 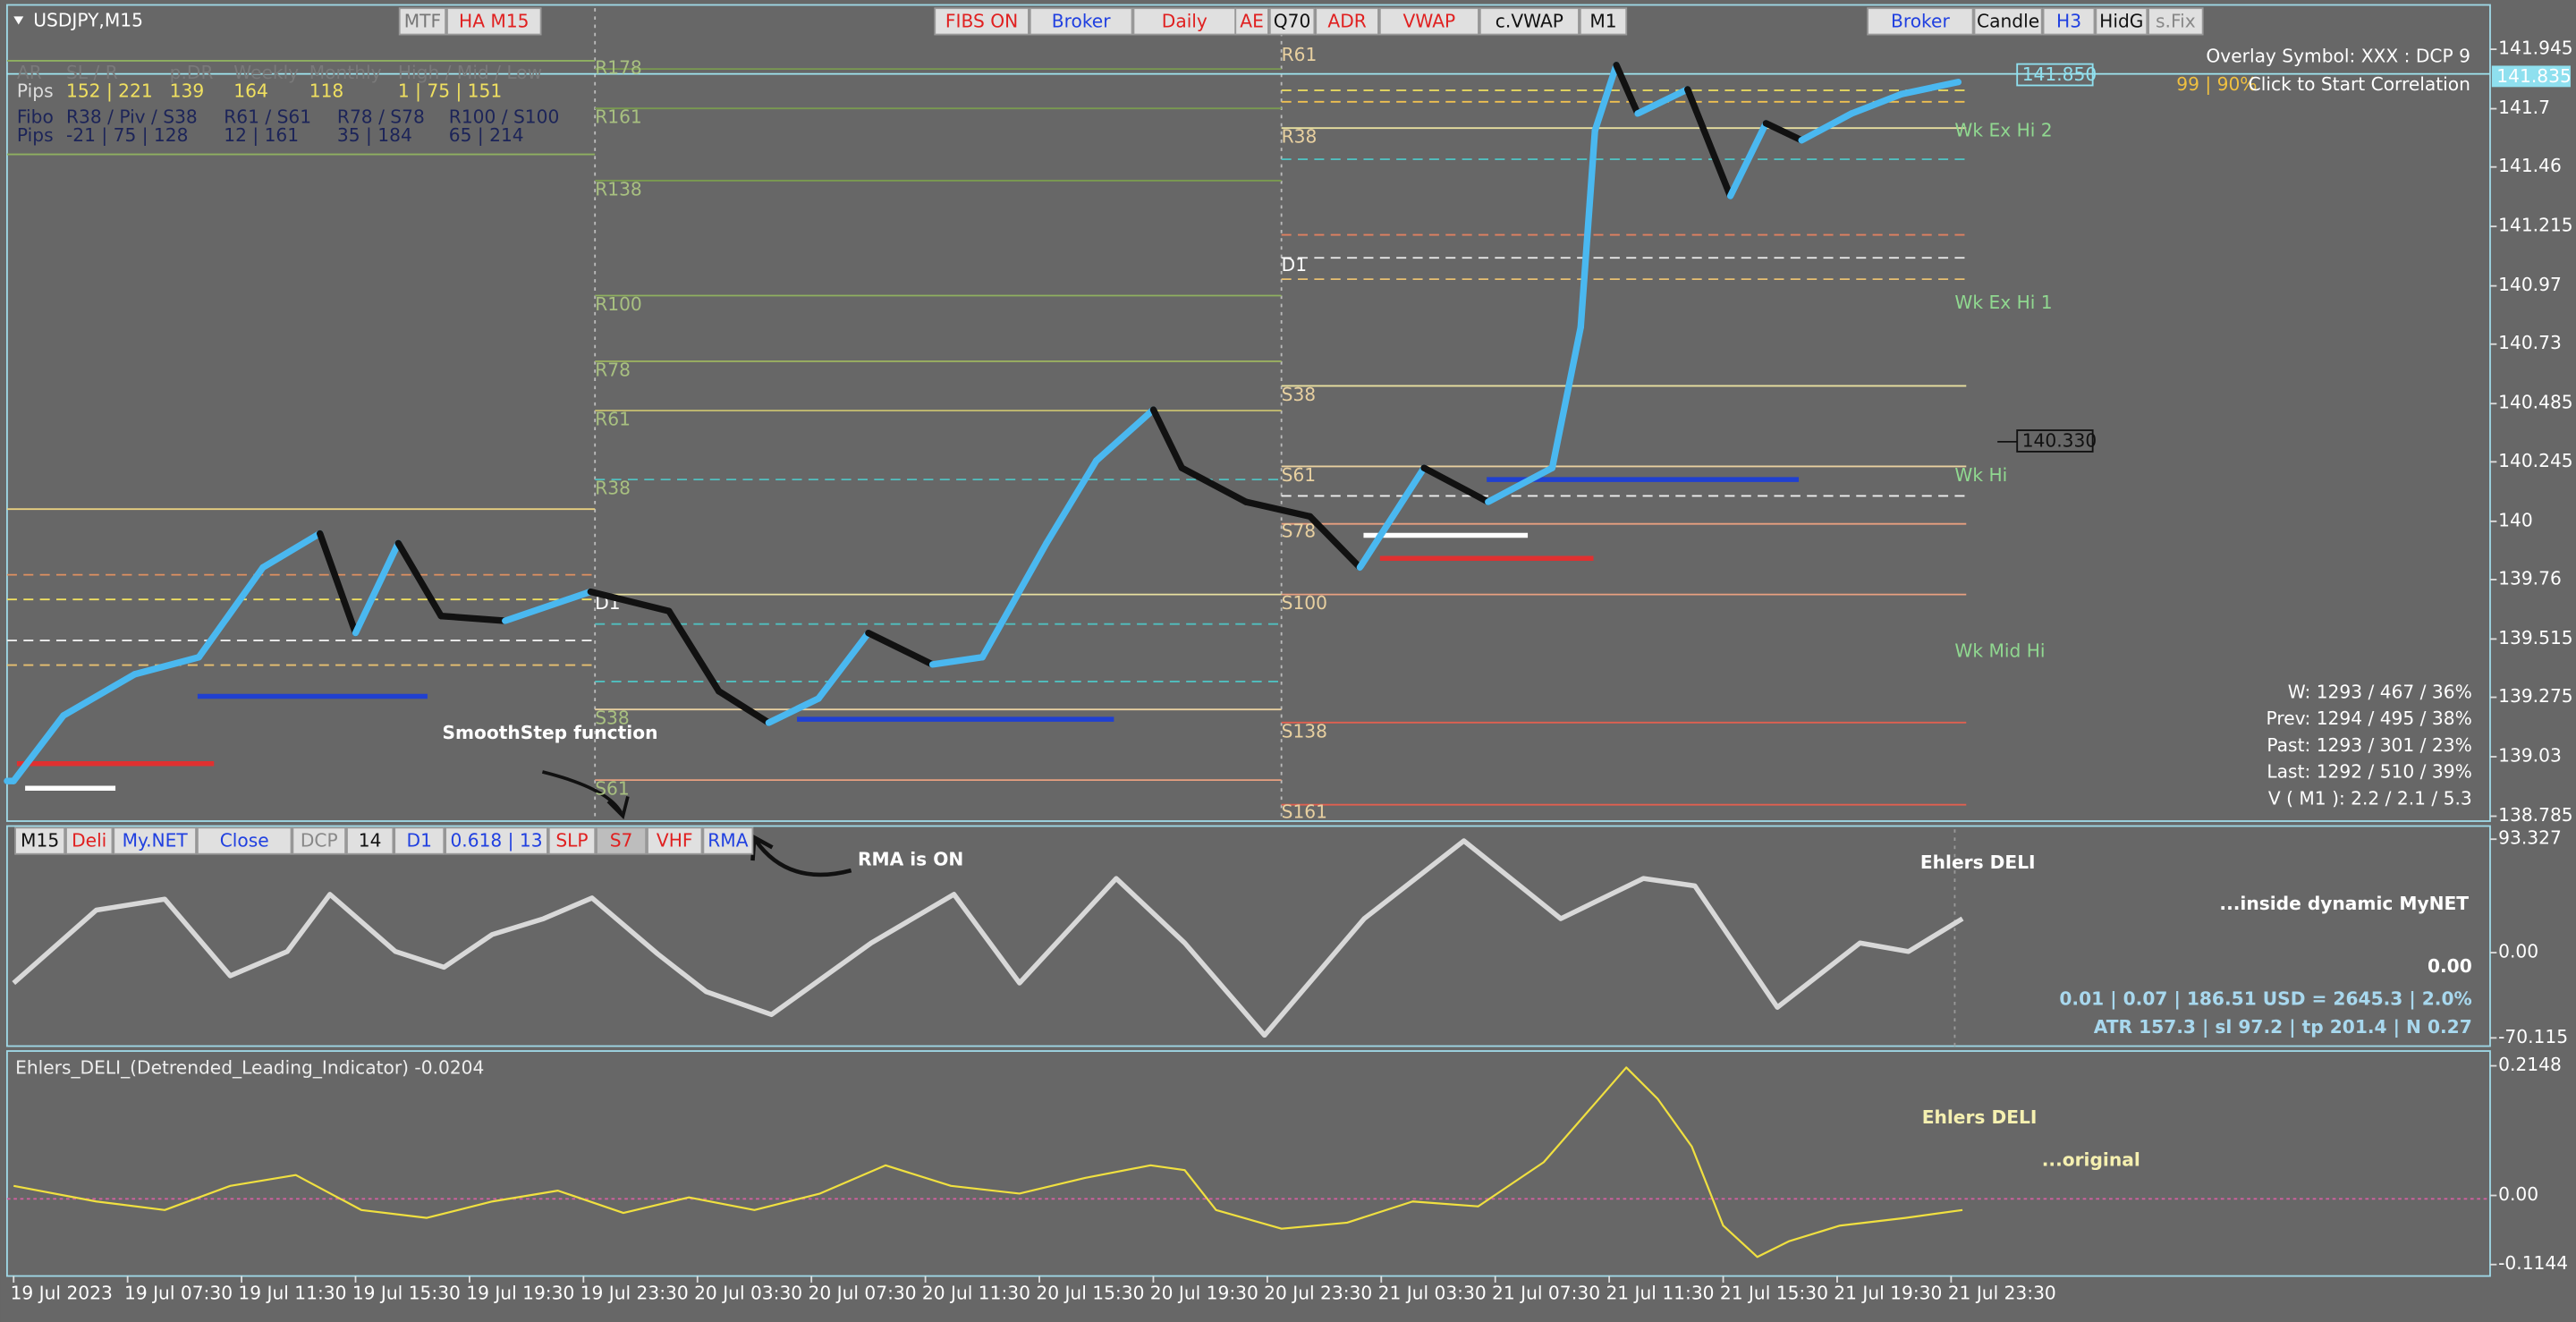 I want to click on y-tick-label: 0.2148, so click(x=2530, y=1064).